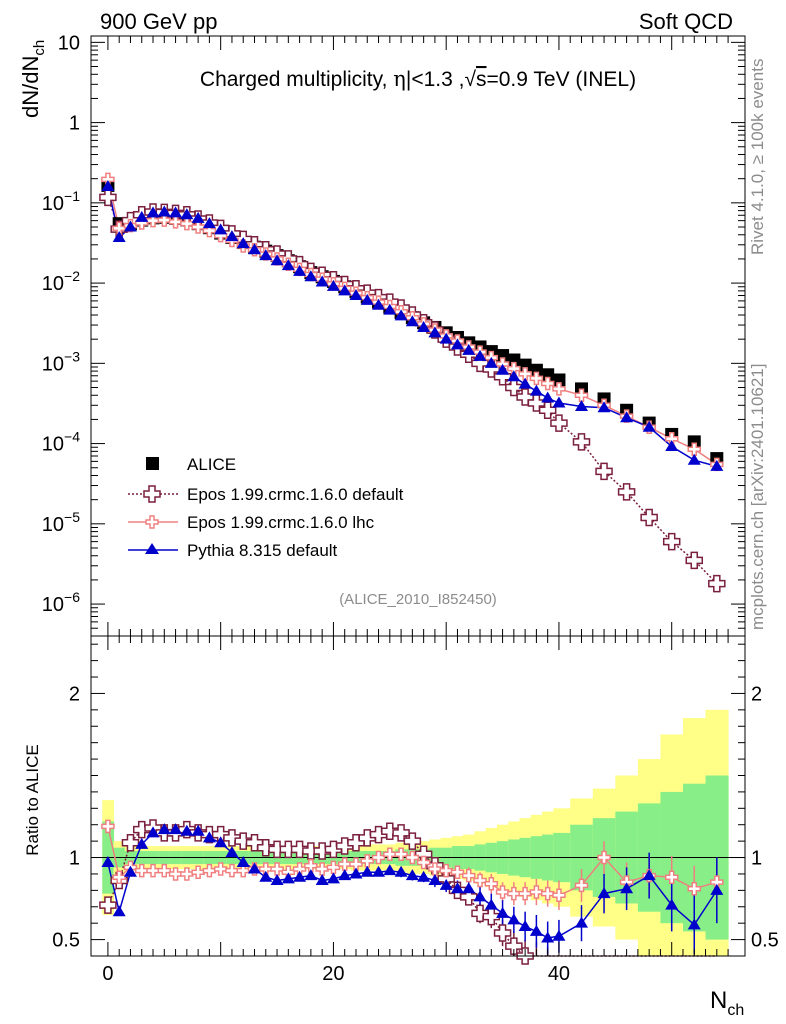 This screenshot has width=786, height=1024. What do you see at coordinates (66, 941) in the screenshot?
I see `ratio-ytick-label-left-0: 0.5` at bounding box center [66, 941].